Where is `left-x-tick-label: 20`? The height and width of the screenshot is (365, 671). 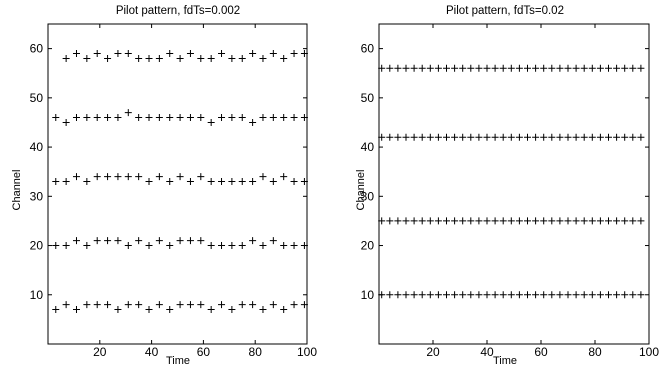
left-x-tick-label: 20 is located at coordinates (100, 352).